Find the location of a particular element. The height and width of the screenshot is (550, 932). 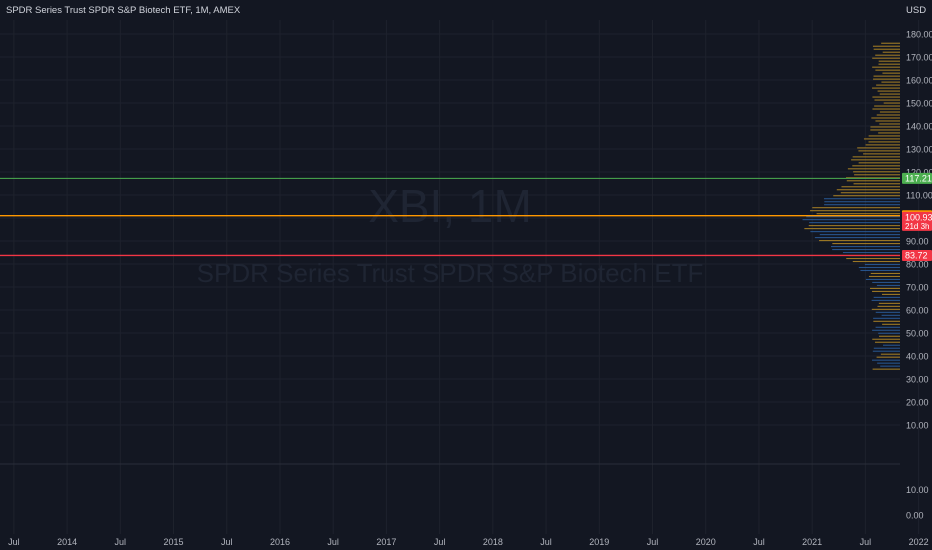

price-tick-label: 20.00 is located at coordinates (917, 403).